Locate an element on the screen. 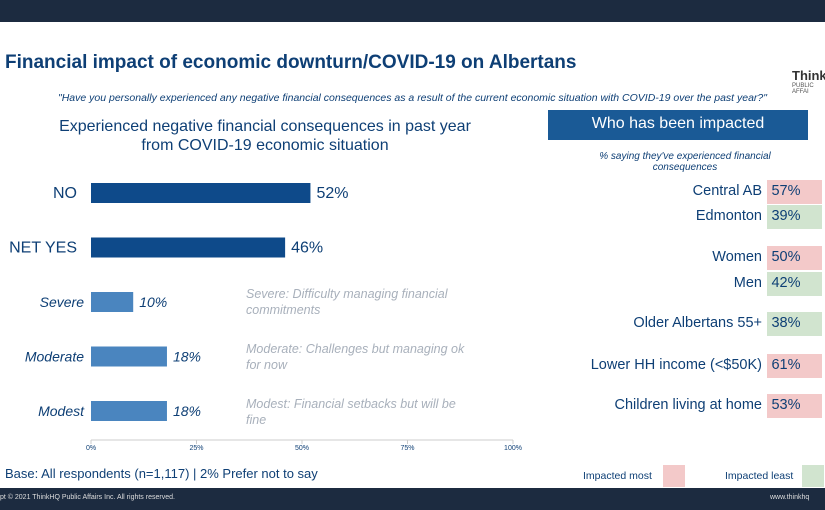  row-label: Lower HH income (<$50K) is located at coordinates (676, 365).